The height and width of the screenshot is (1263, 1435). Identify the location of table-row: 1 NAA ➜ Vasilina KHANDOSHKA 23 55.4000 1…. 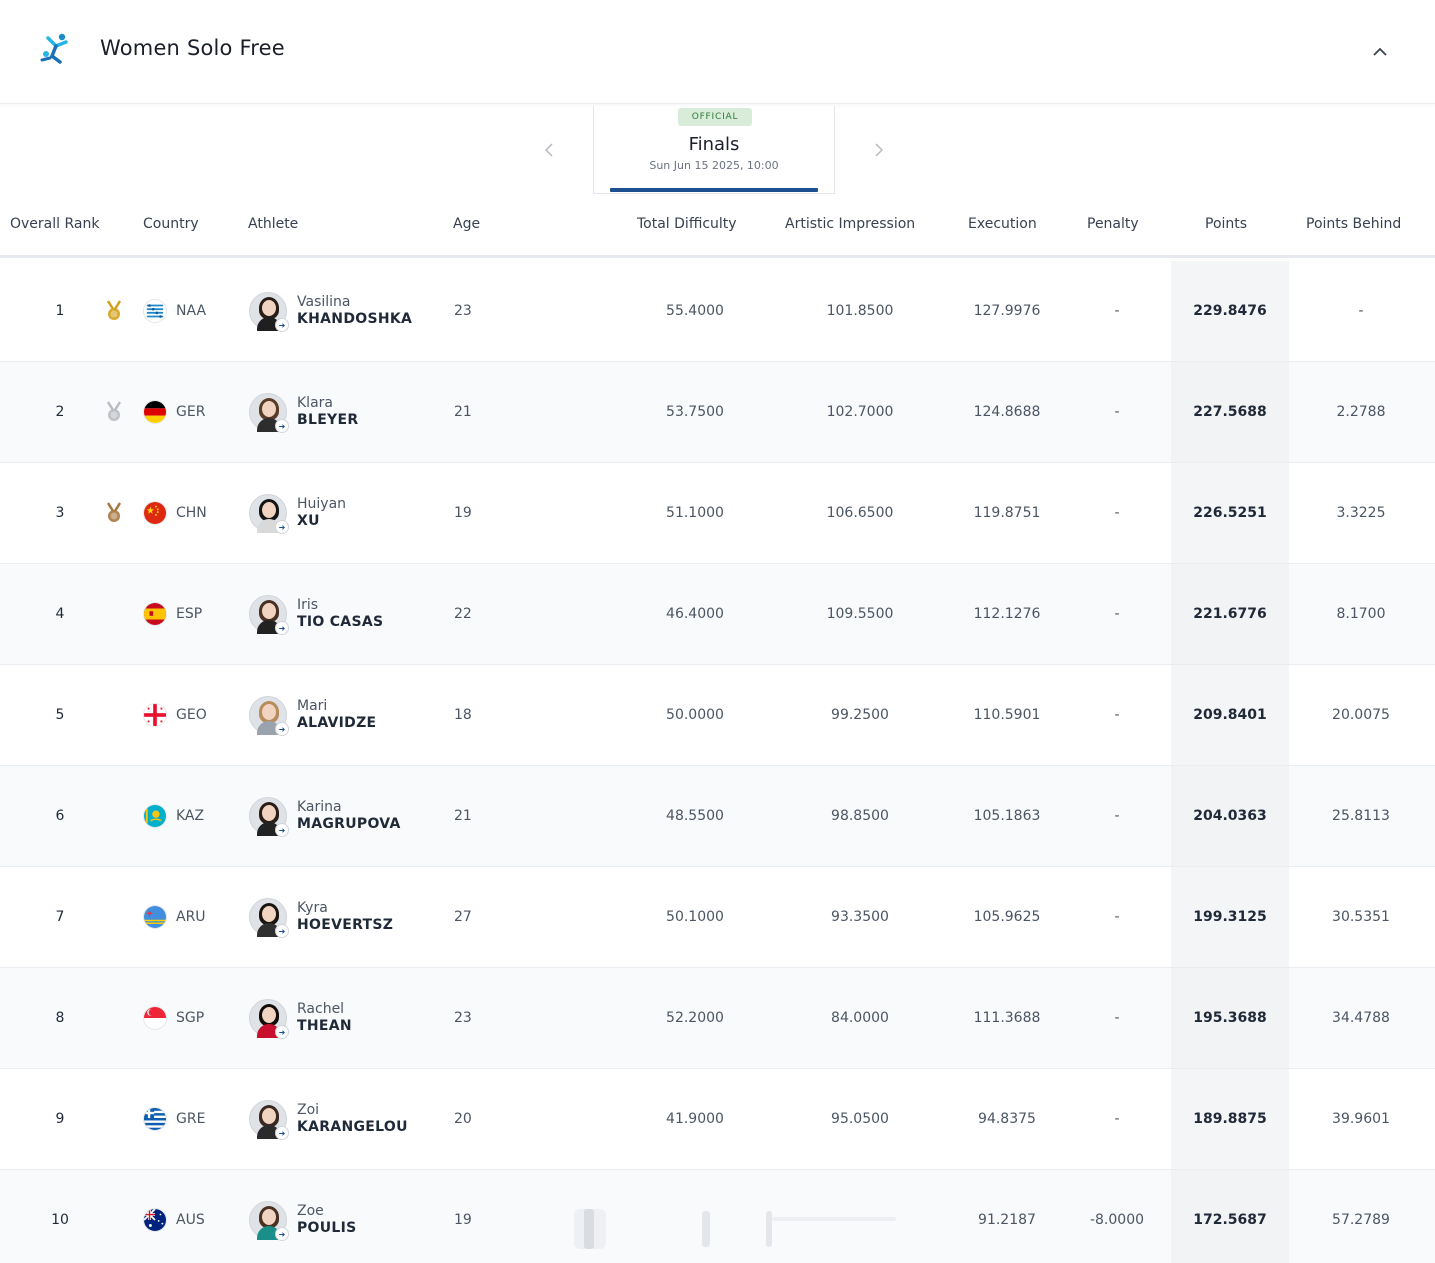
(717, 311).